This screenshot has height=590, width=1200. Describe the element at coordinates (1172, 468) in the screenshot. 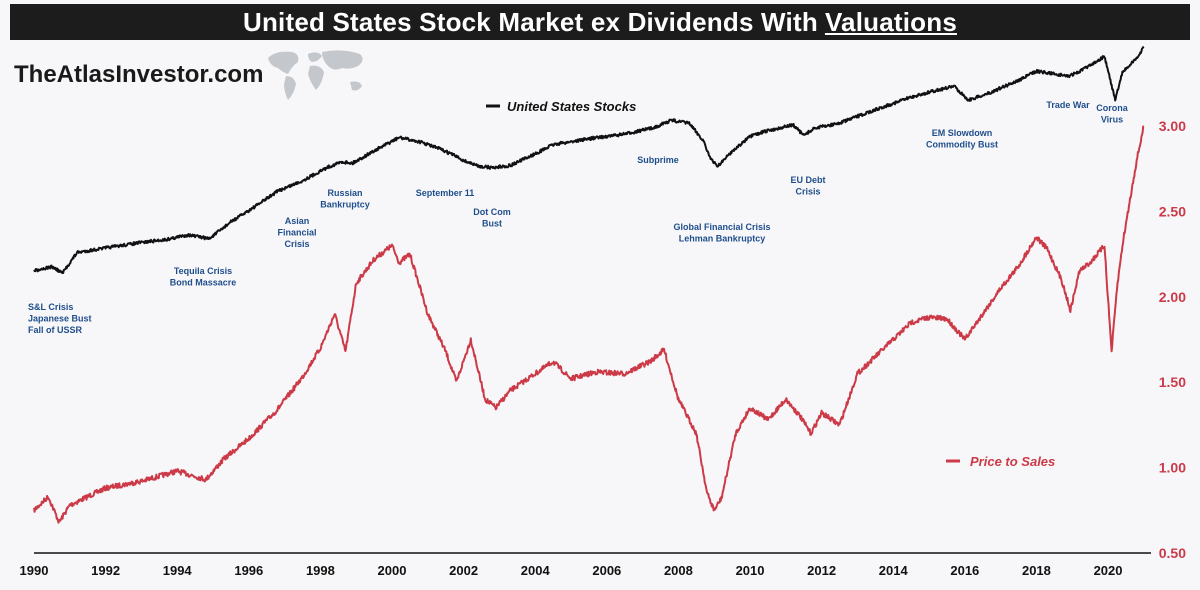

I see `y-tick-label: 1.00` at that location.